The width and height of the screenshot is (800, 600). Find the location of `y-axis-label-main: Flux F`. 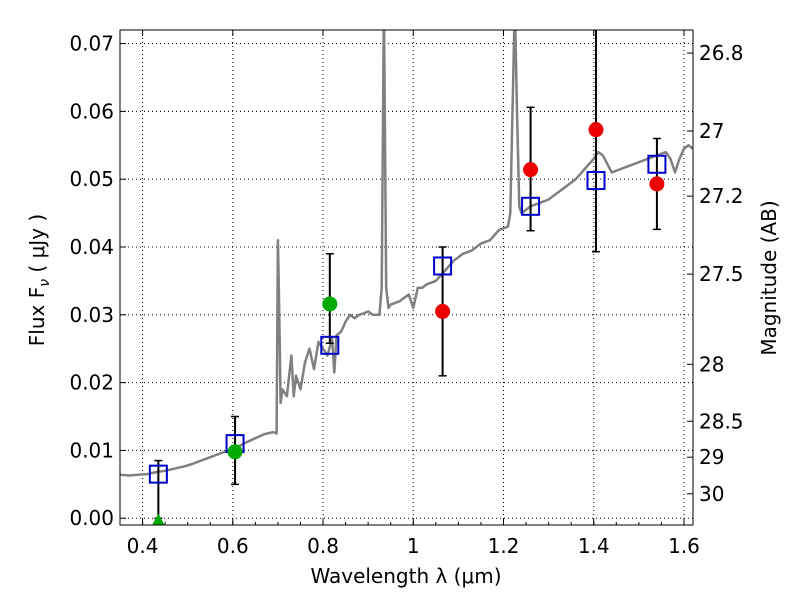

y-axis-label-main: Flux F is located at coordinates (37, 316).